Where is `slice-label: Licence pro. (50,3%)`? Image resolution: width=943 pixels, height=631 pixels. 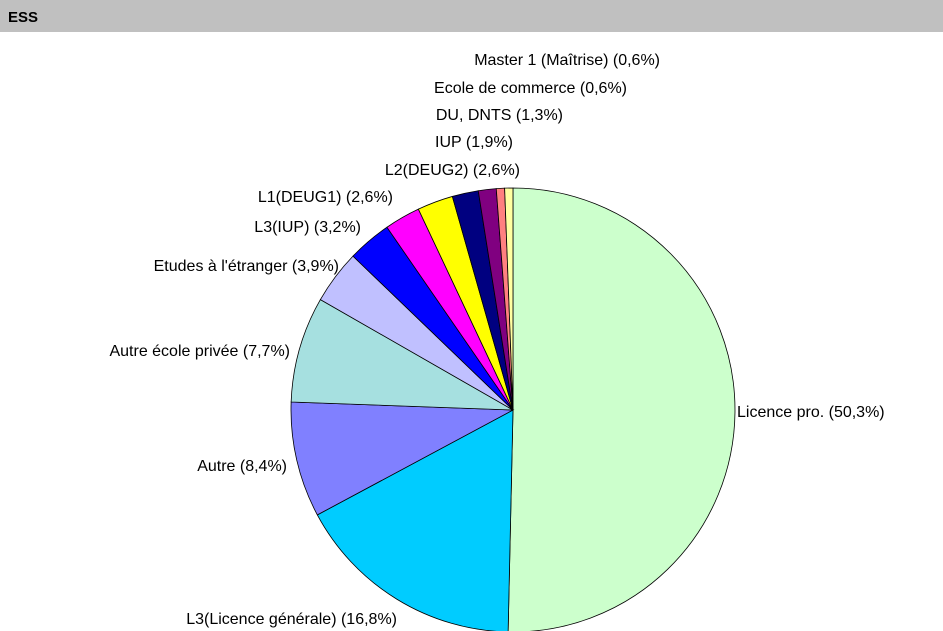
slice-label: Licence pro. (50,3%) is located at coordinates (811, 412).